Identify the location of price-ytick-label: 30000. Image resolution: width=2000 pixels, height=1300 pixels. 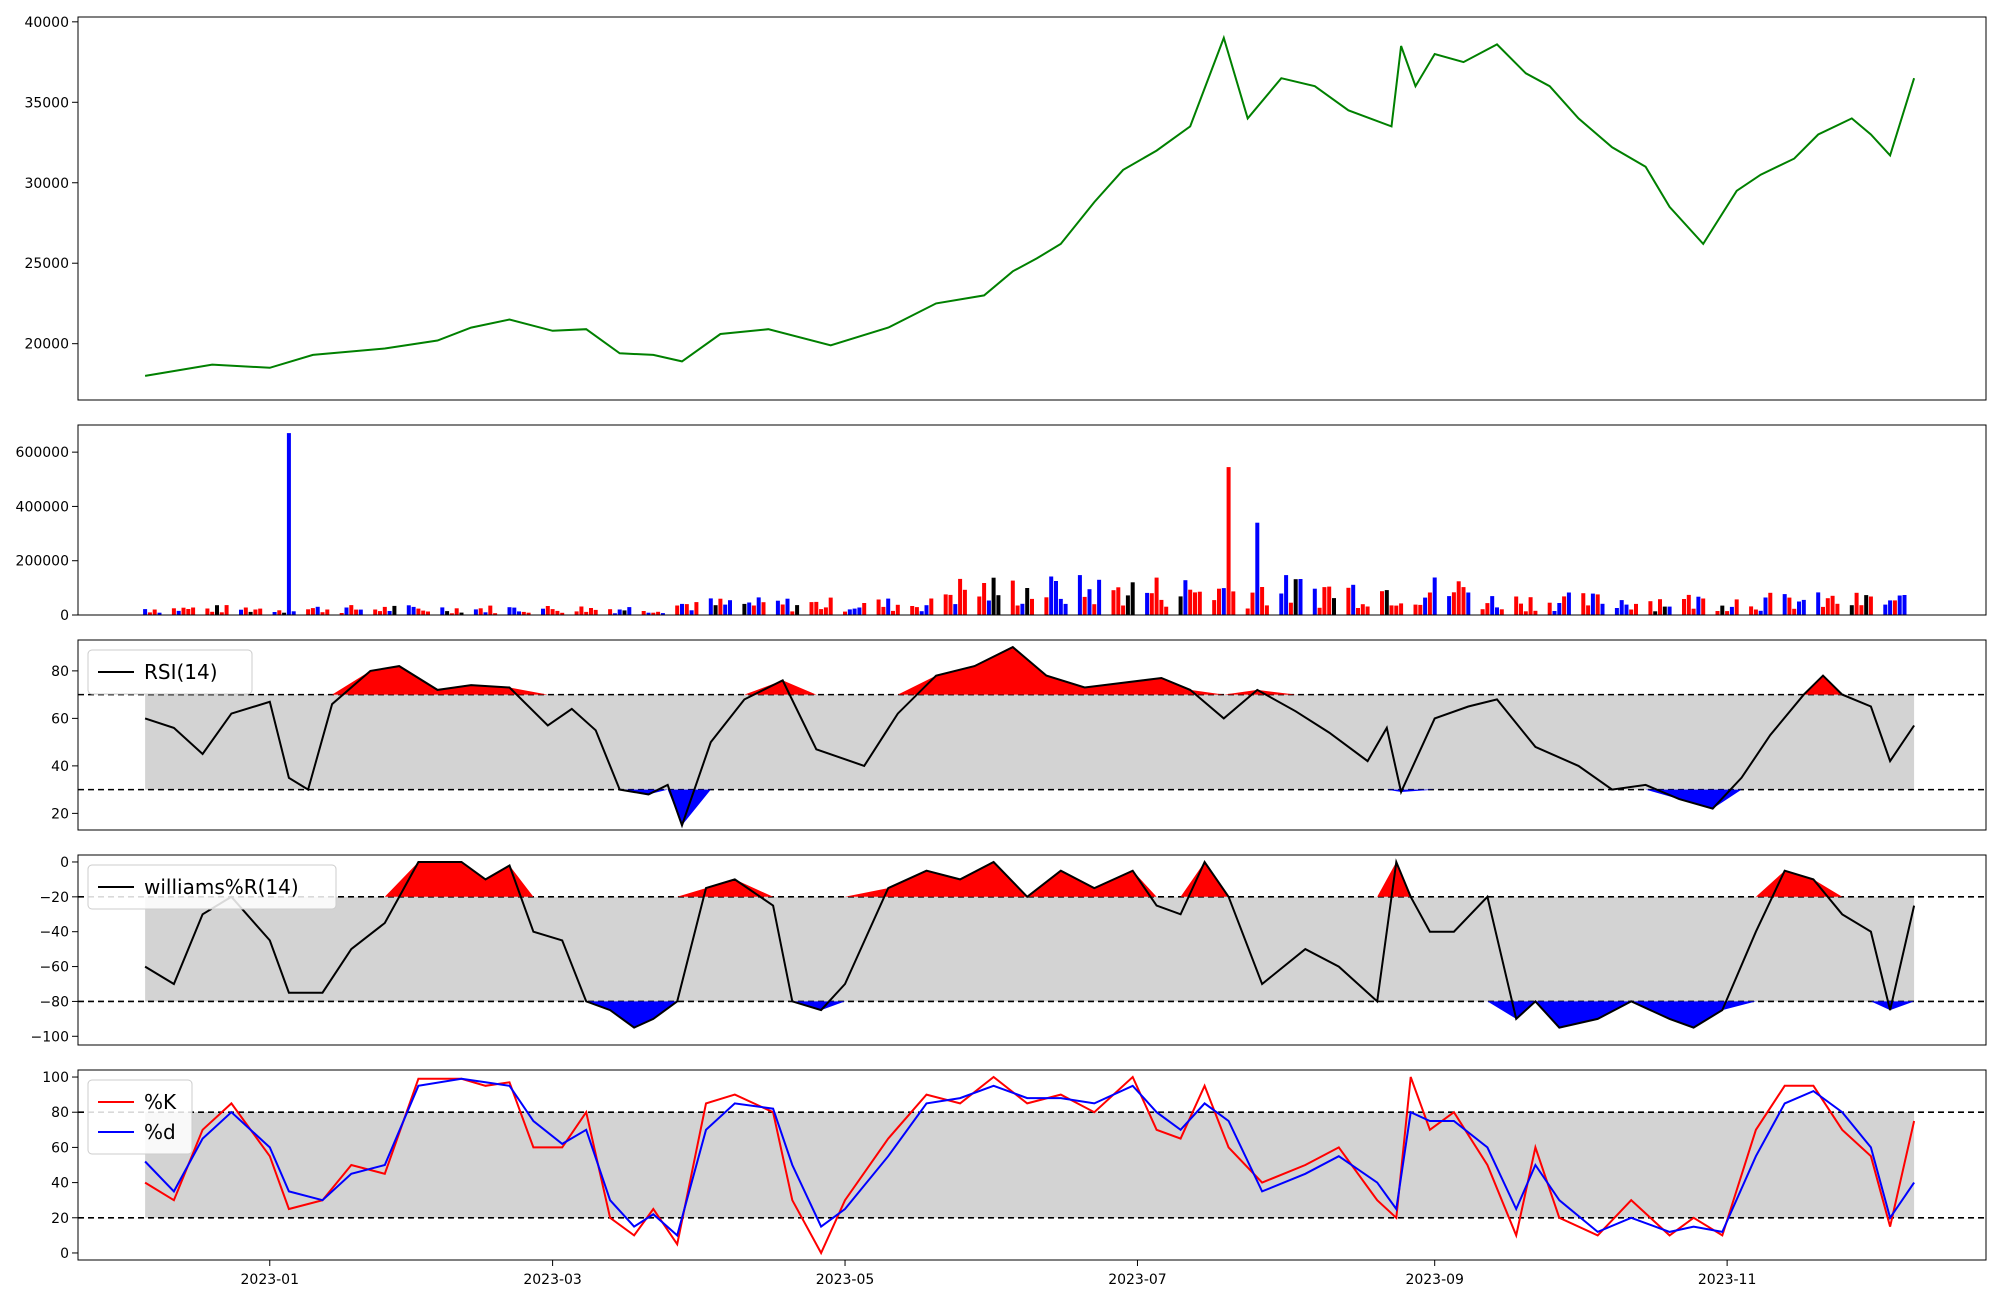
(46, 184).